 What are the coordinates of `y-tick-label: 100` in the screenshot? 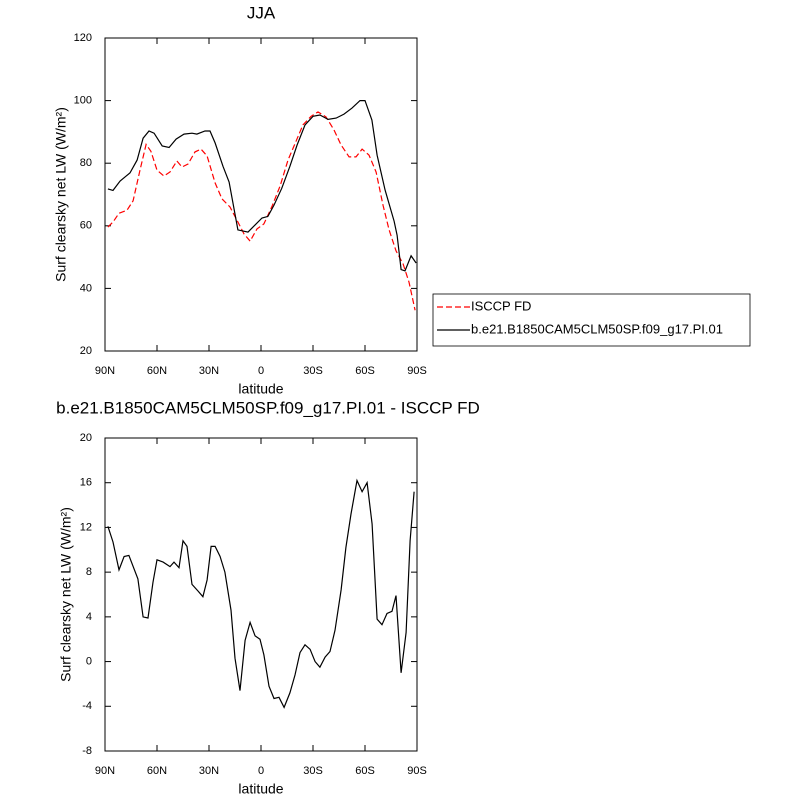 It's located at (83, 101).